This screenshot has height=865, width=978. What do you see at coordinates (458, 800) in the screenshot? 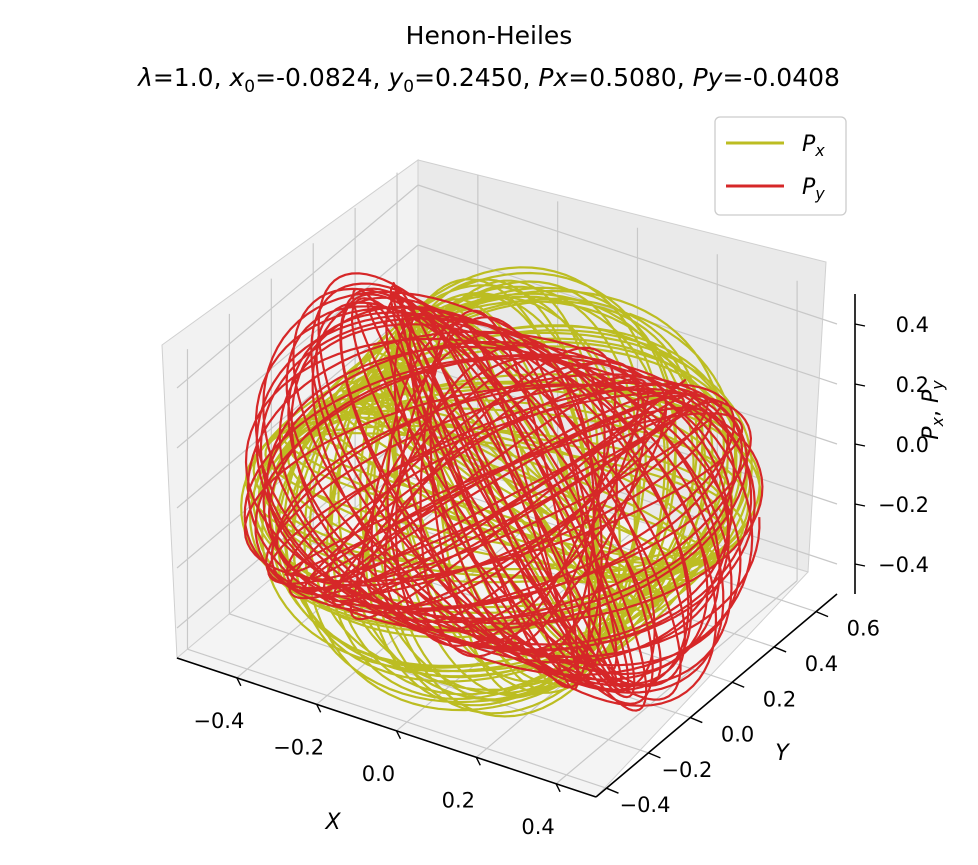
I see `x-tick-label: 0.2` at bounding box center [458, 800].